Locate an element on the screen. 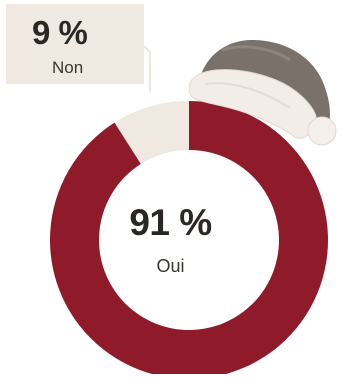  non-percent-label: 9 % is located at coordinates (60, 32).